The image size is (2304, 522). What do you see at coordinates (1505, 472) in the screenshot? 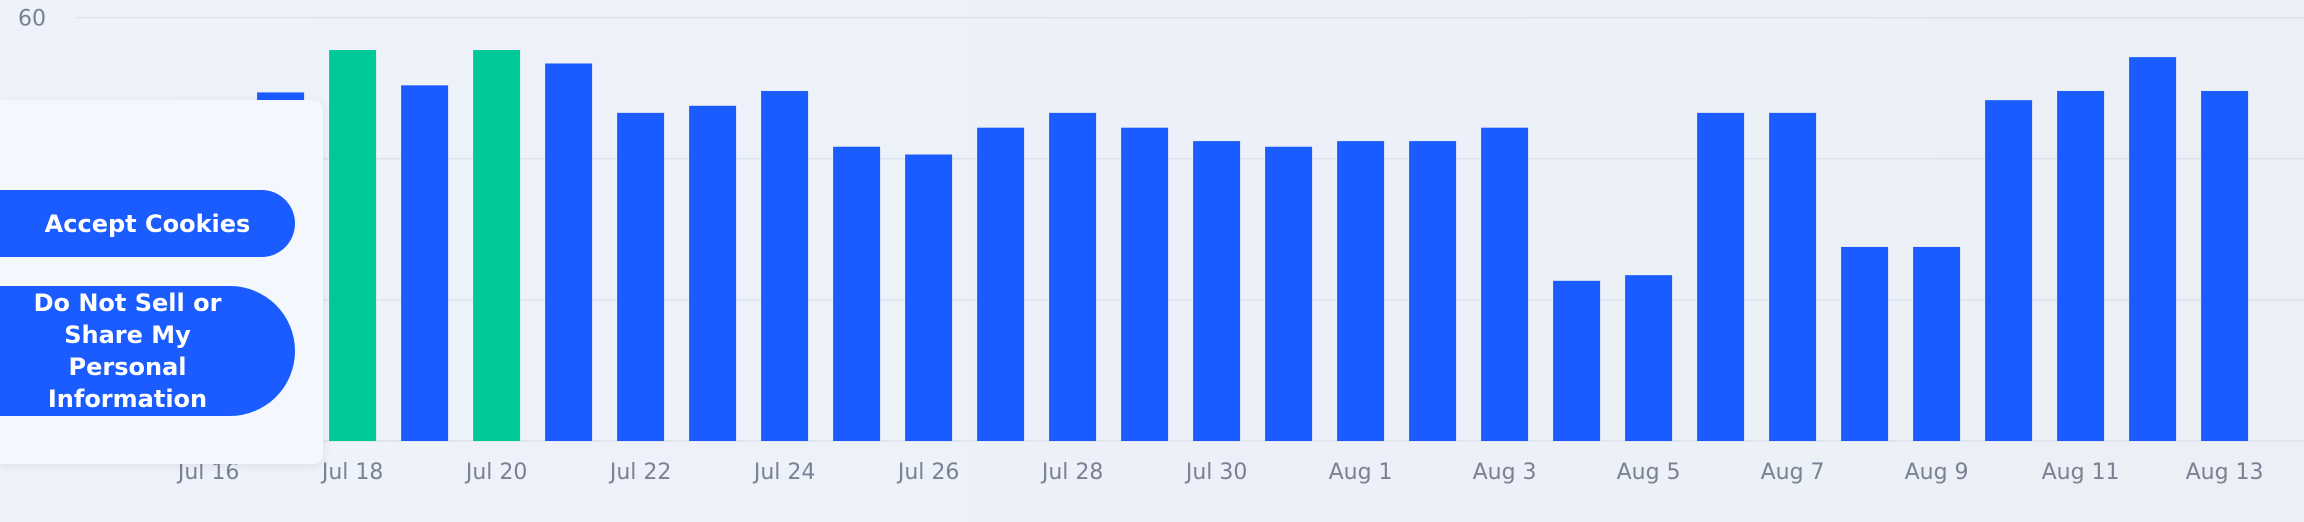
I see `x-tick-label: Aug 3` at bounding box center [1505, 472].